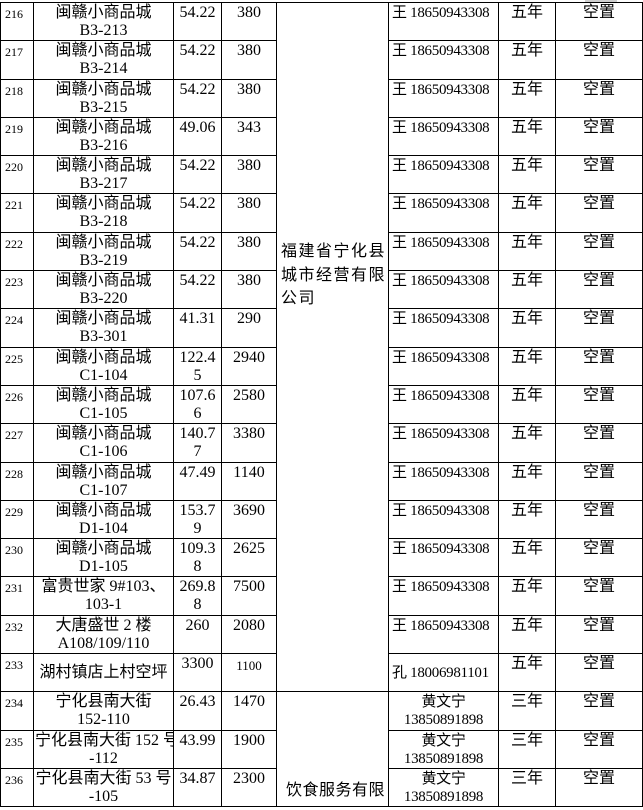  Describe the element at coordinates (249, 711) in the screenshot. I see `rent-cell: 1470` at that location.